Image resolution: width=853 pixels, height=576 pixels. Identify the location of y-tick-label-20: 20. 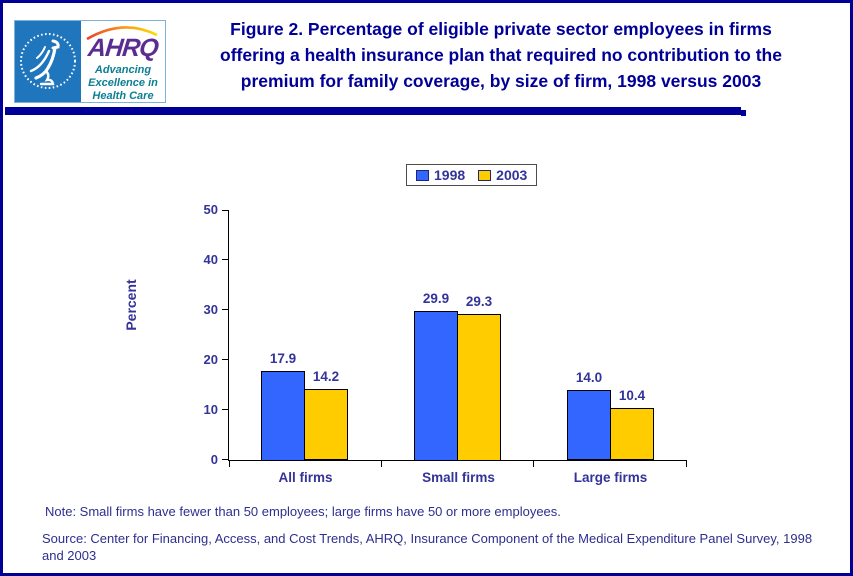
(210, 359).